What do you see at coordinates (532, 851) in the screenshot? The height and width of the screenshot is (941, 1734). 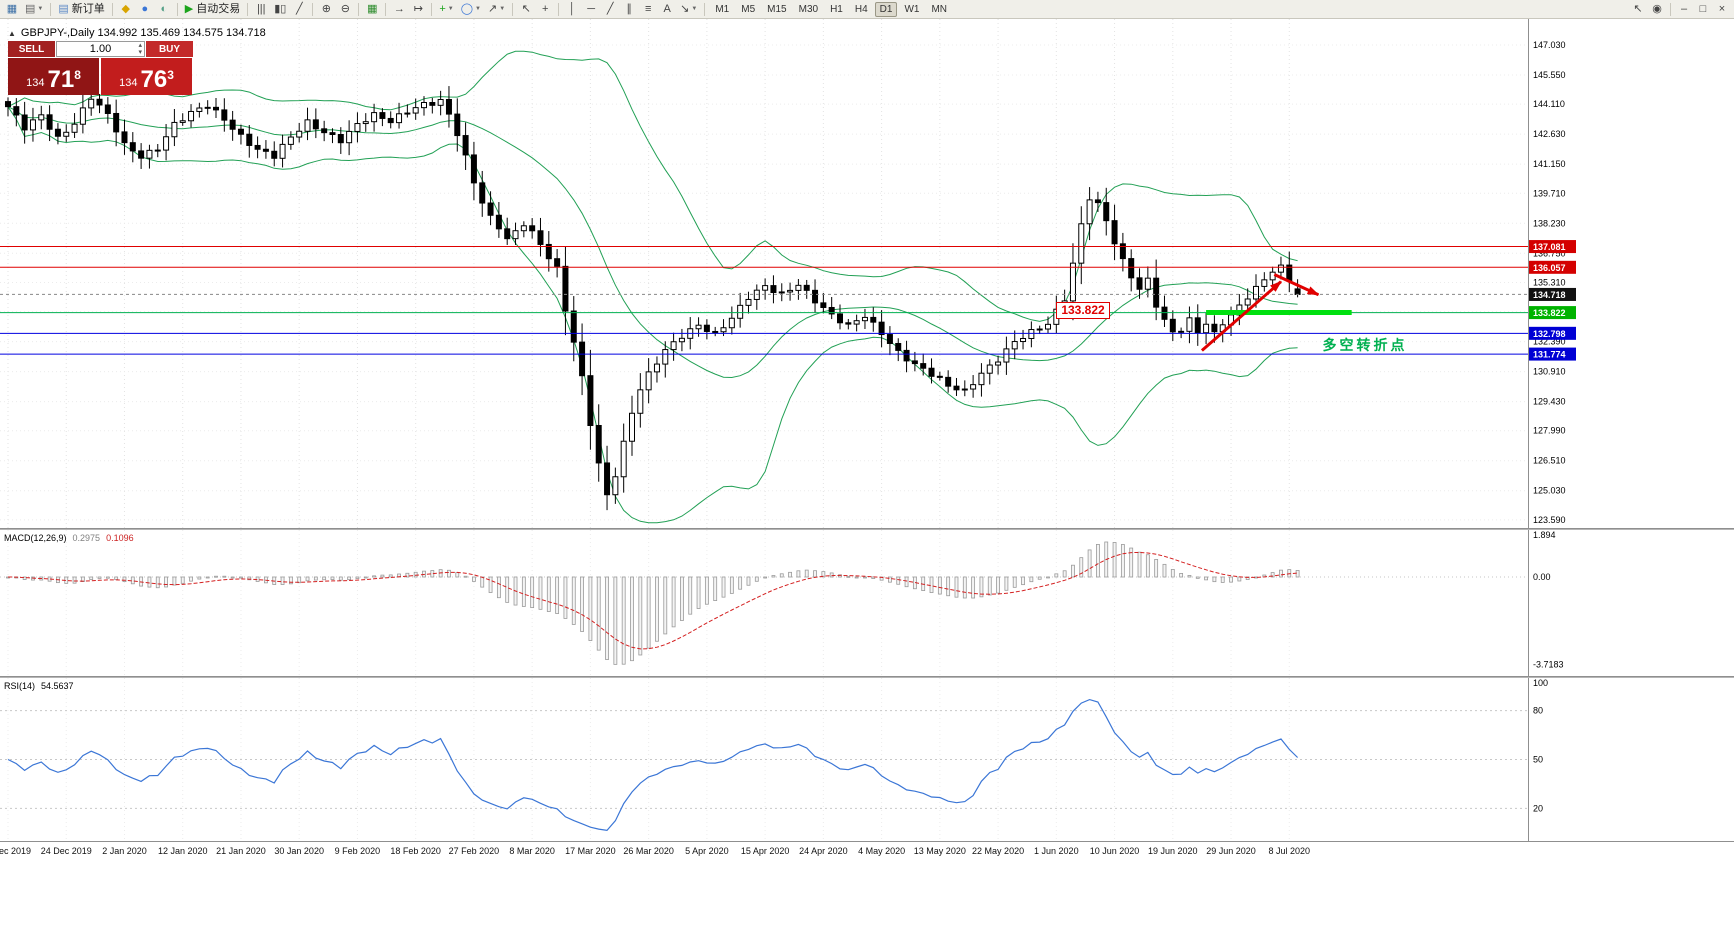 I see `date-label: 8 Mar 2020` at bounding box center [532, 851].